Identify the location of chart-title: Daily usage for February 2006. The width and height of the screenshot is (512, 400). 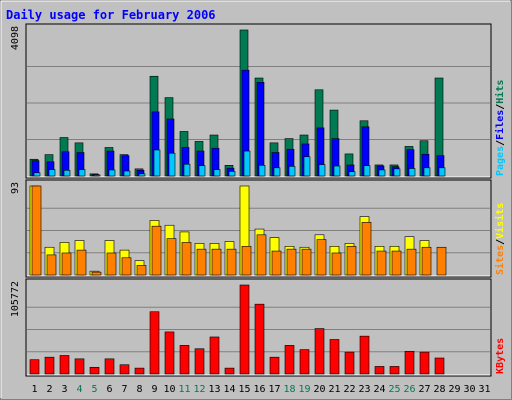
(111, 15).